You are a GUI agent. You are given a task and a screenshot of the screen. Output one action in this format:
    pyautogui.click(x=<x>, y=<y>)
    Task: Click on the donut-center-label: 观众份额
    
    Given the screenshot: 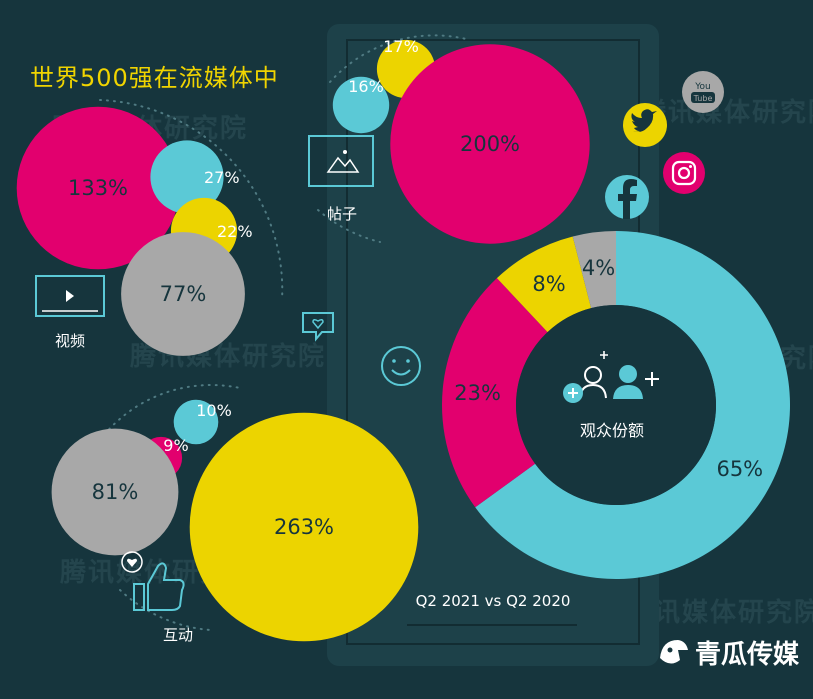 What is the action you would take?
    pyautogui.click(x=612, y=430)
    